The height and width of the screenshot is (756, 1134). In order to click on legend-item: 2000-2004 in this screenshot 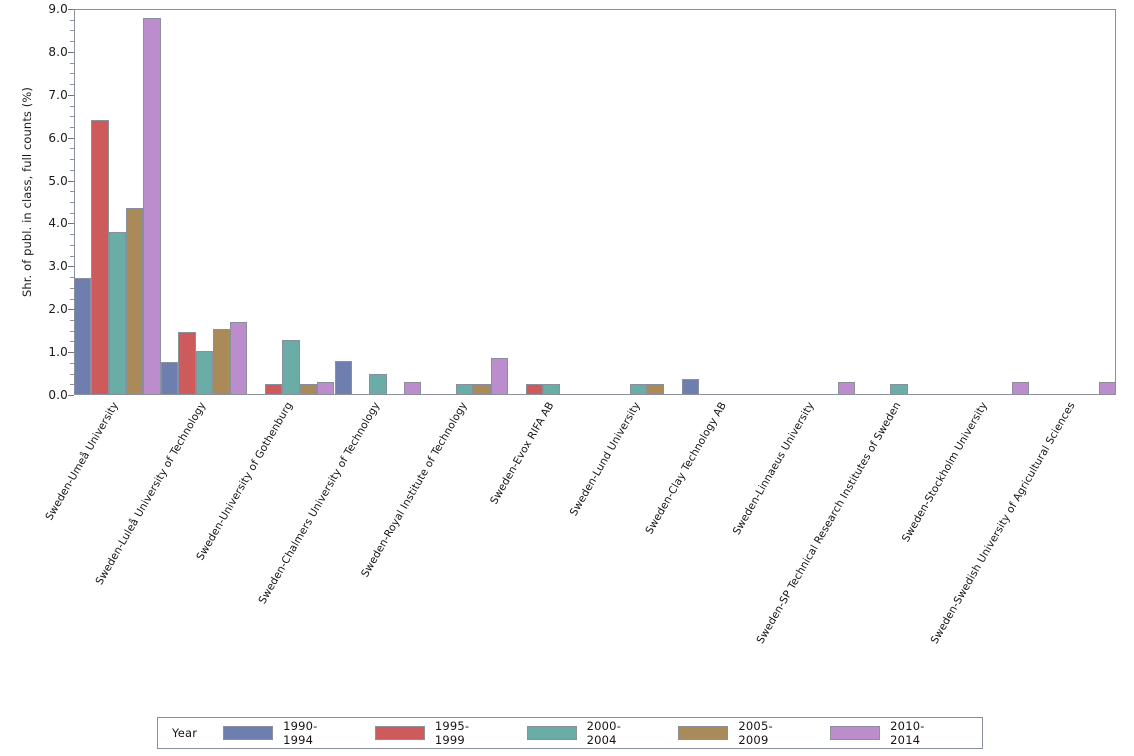, I will do `click(587, 733)`.